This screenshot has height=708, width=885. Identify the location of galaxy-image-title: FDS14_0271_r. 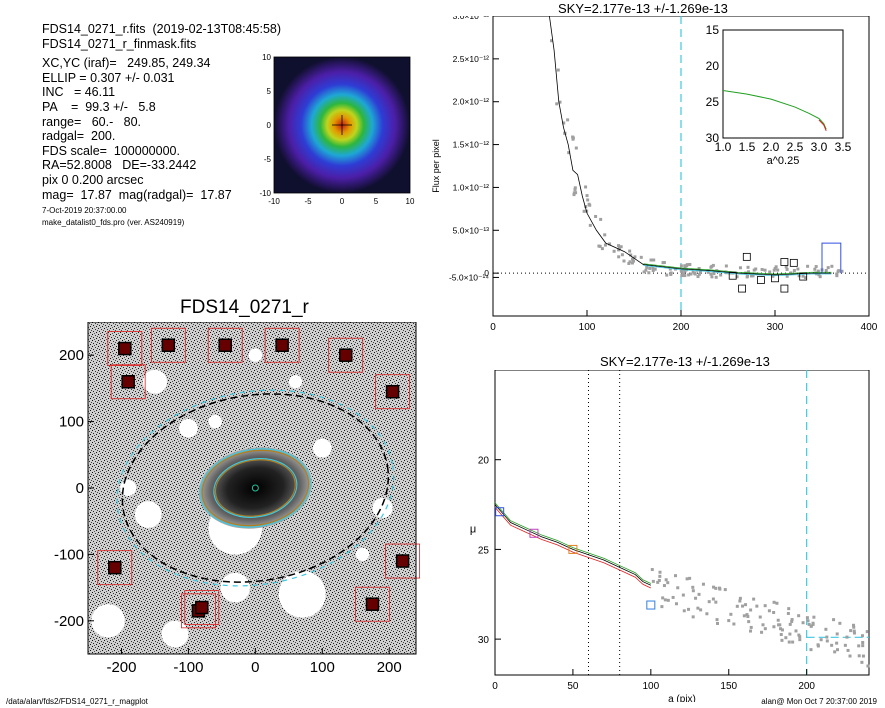
(244, 307).